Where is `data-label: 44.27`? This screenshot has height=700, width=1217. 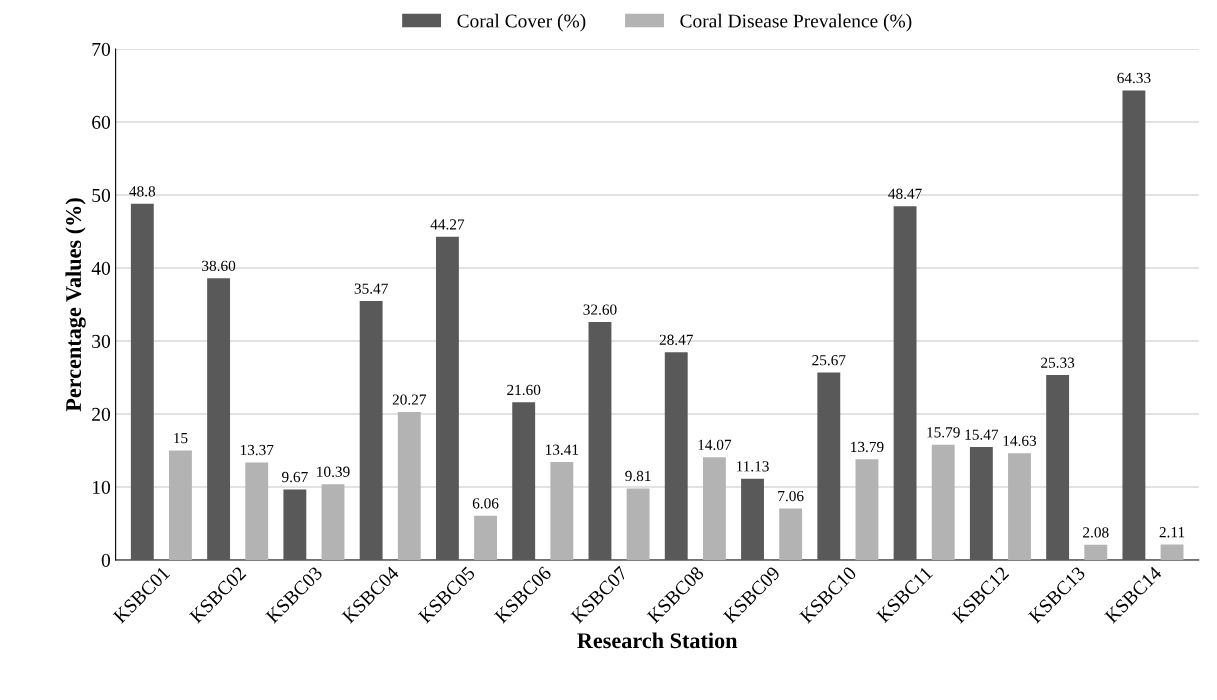 data-label: 44.27 is located at coordinates (447, 224).